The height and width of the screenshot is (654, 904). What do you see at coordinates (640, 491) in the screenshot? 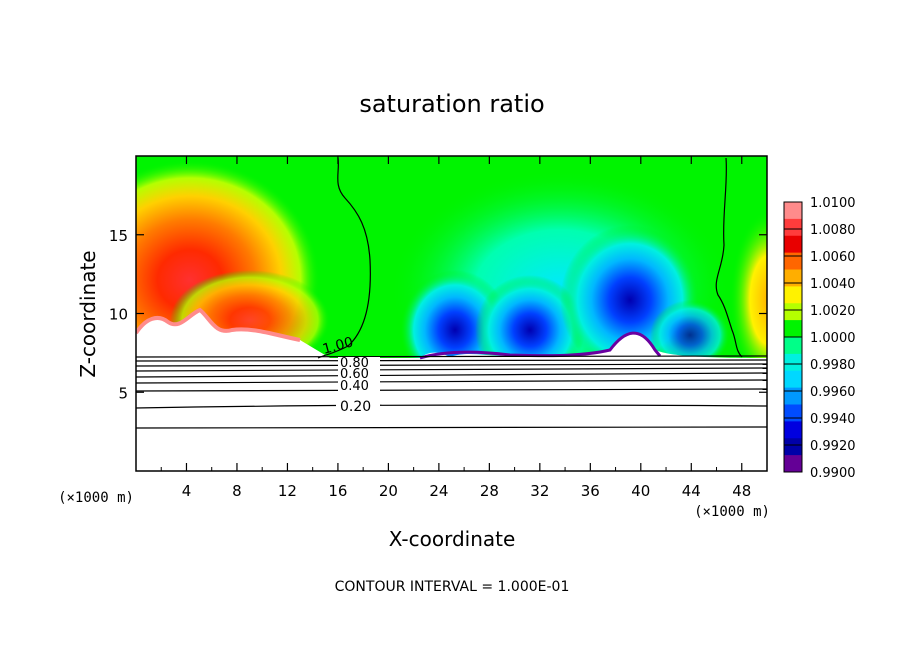
I see `x-tick-label: 40` at bounding box center [640, 491].